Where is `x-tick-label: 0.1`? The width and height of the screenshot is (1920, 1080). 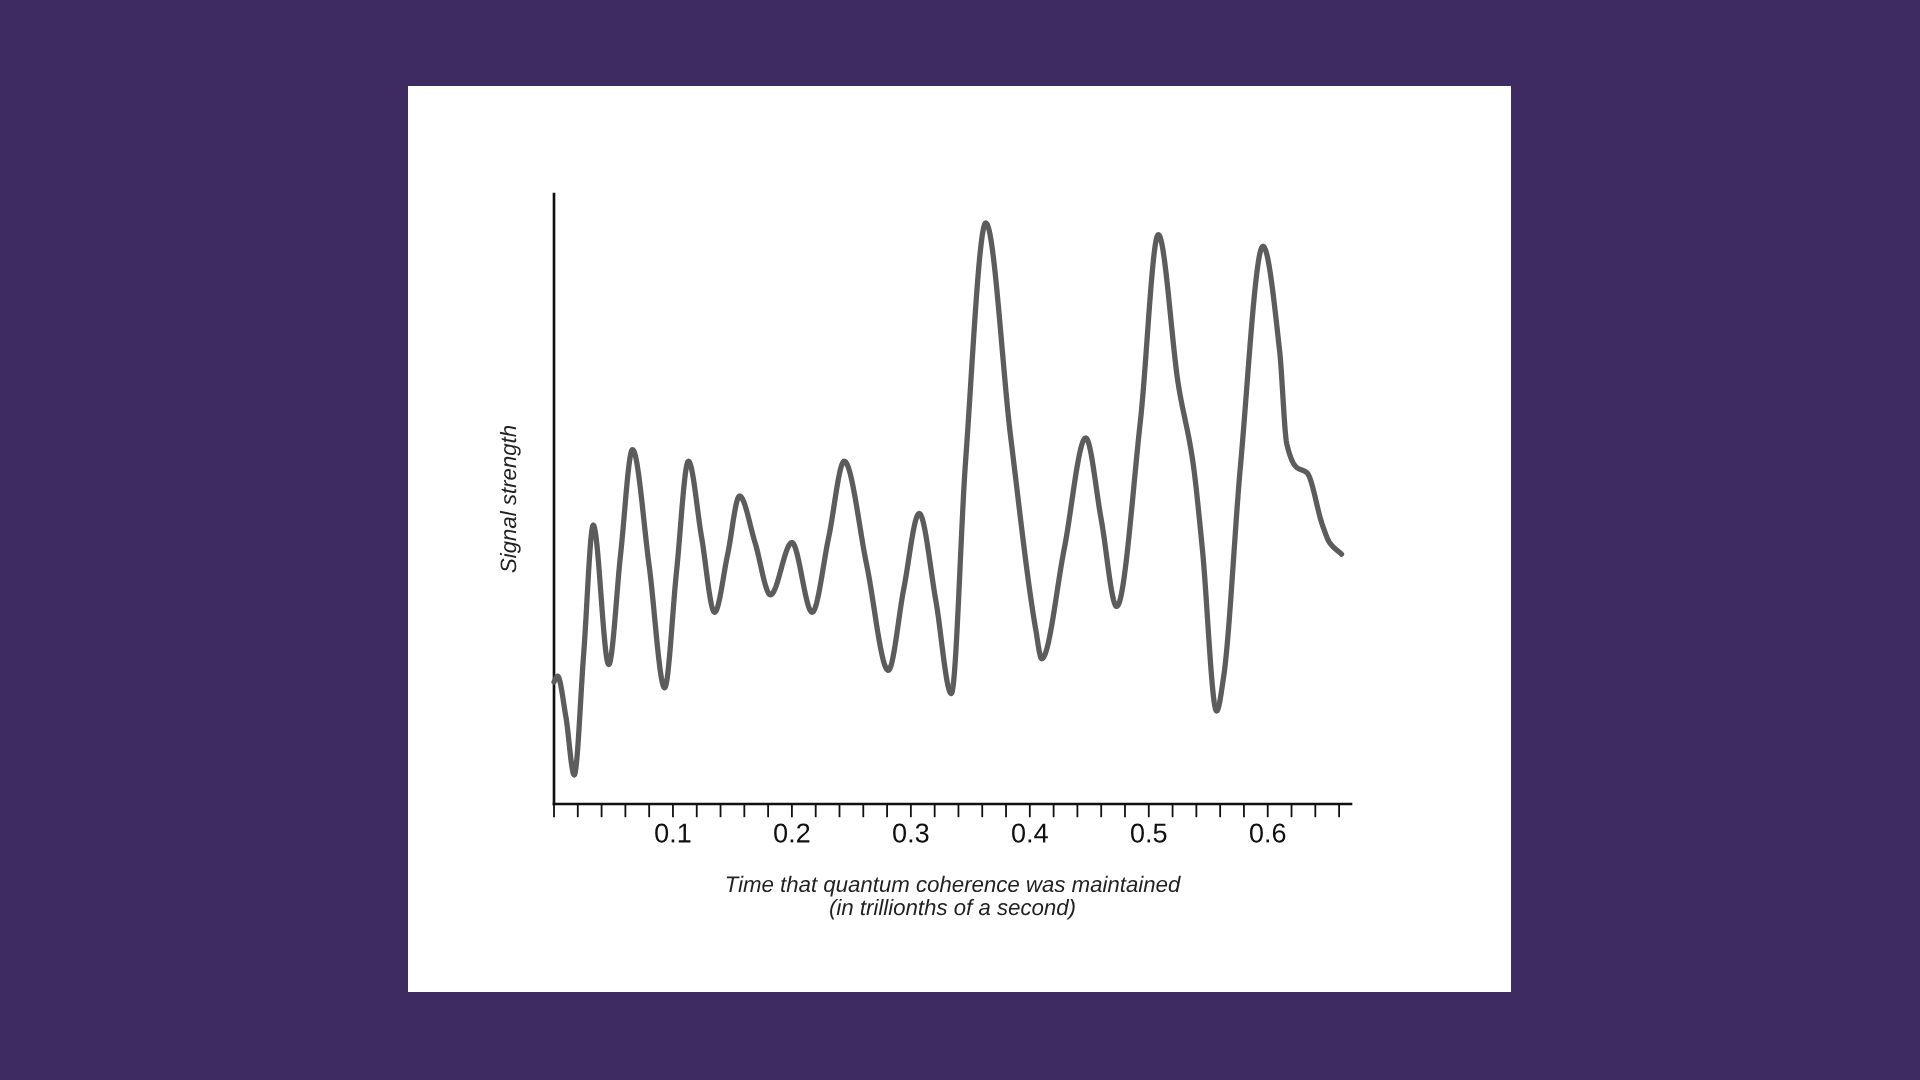
x-tick-label: 0.1 is located at coordinates (673, 833).